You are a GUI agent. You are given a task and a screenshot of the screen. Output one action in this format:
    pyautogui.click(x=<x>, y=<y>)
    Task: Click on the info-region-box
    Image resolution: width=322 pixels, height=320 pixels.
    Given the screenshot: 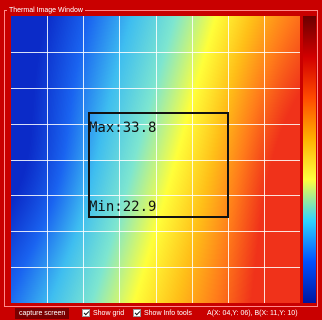 What is the action you would take?
    pyautogui.click(x=158, y=165)
    